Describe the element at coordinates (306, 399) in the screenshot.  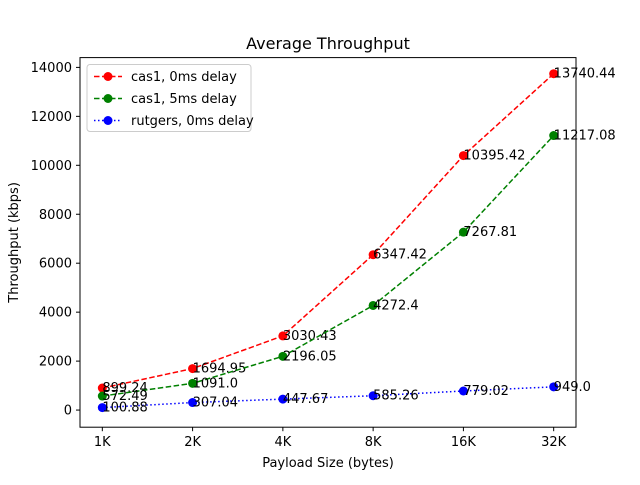
I see `data-label: 447.67` at that location.